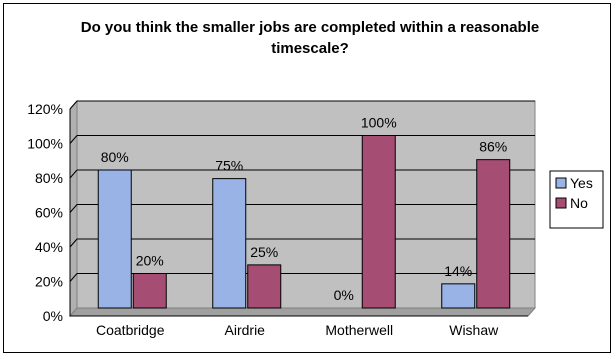  Describe the element at coordinates (49, 247) in the screenshot. I see `y-tick-label: 40%` at that location.